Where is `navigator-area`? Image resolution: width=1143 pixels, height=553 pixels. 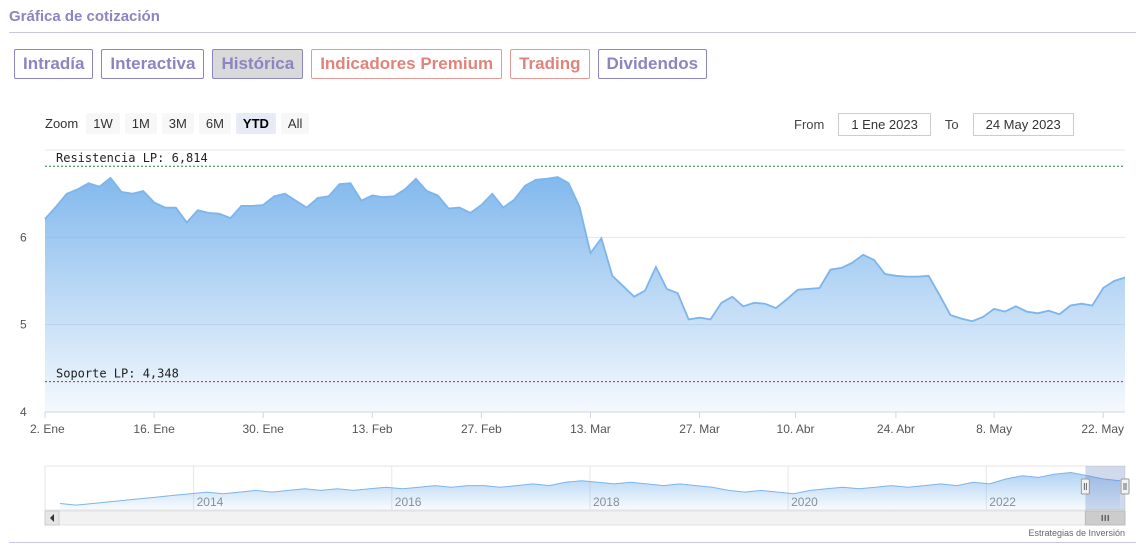 navigator-area is located at coordinates (590, 491).